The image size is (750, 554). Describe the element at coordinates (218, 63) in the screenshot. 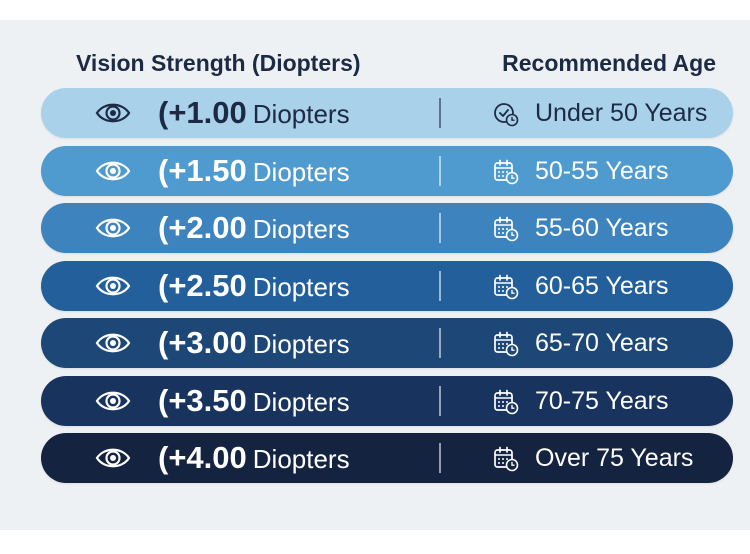

I see `vision-strength-heading: Vision Strength (Diopters)` at that location.